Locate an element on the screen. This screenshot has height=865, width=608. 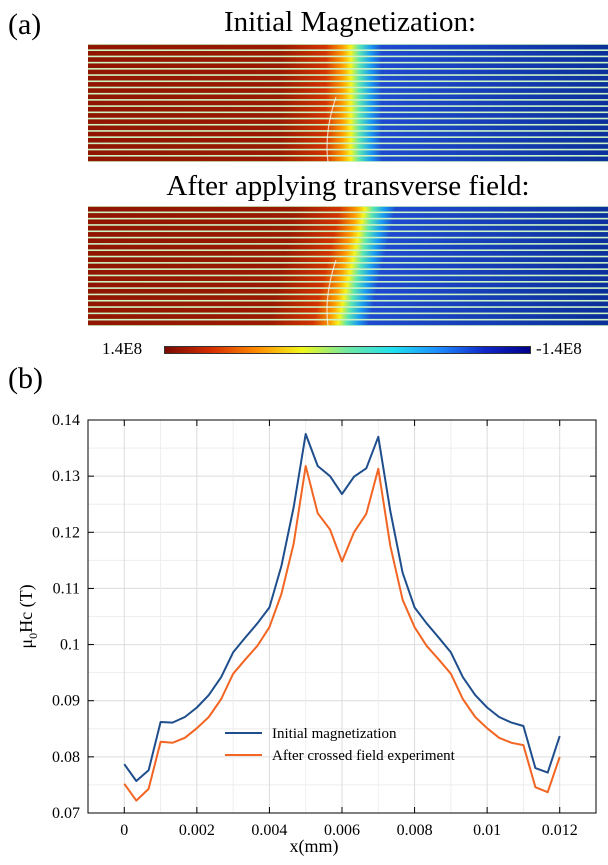
colorbar-max-label: -1.4E8 is located at coordinates (559, 348).